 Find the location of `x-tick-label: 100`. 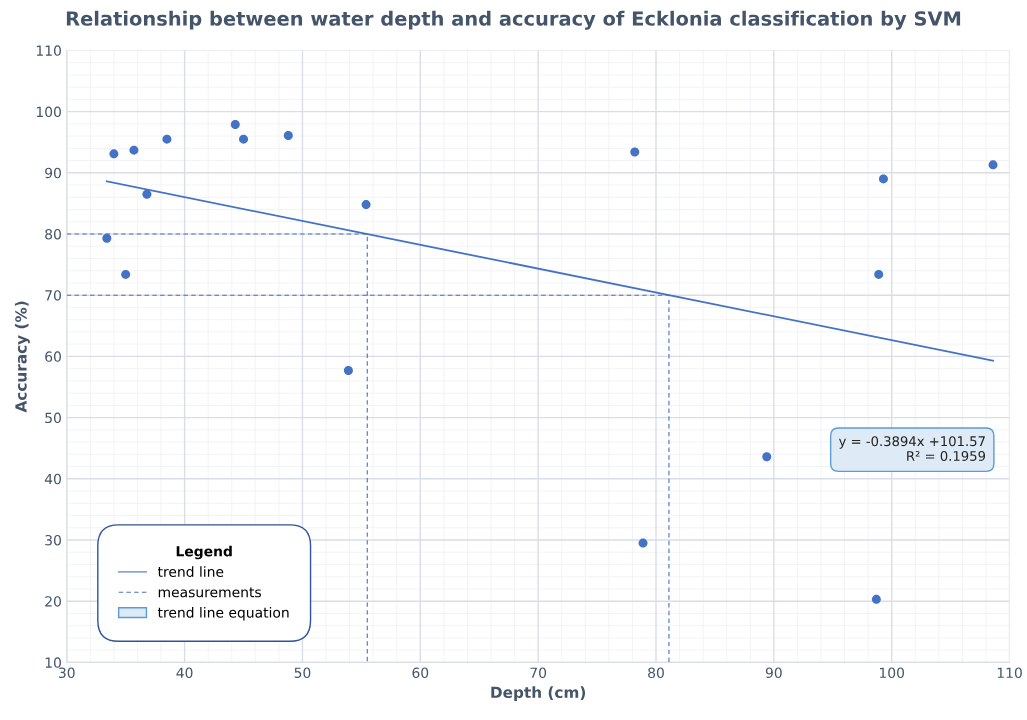

x-tick-label: 100 is located at coordinates (892, 673).